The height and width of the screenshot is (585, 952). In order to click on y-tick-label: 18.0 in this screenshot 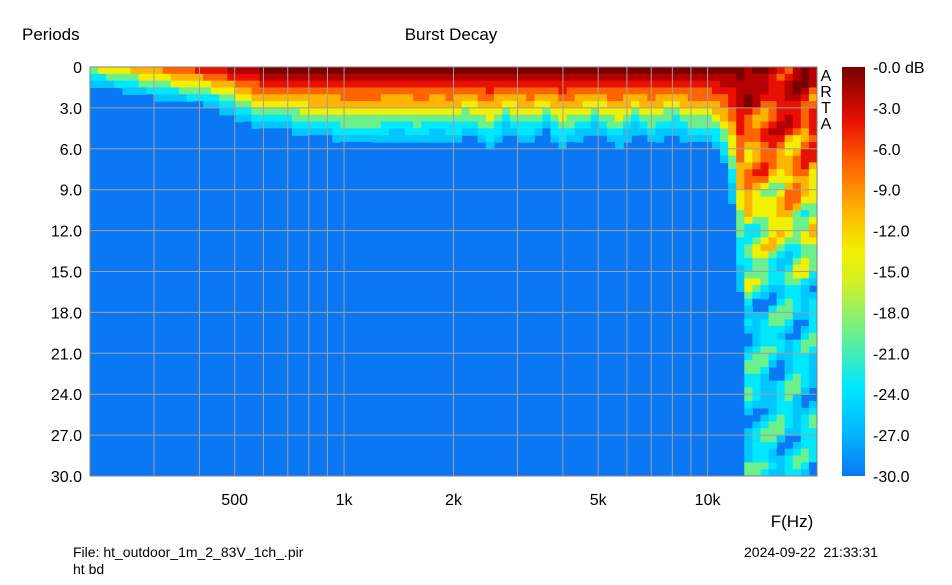, I will do `click(66, 313)`.